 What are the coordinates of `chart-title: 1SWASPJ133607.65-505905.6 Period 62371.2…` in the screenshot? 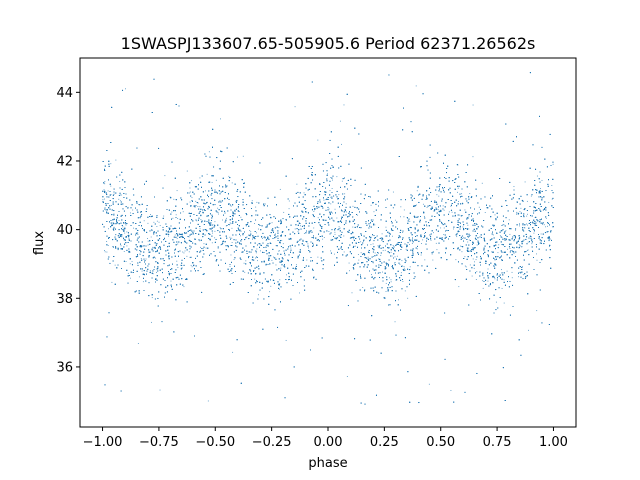 It's located at (328, 43).